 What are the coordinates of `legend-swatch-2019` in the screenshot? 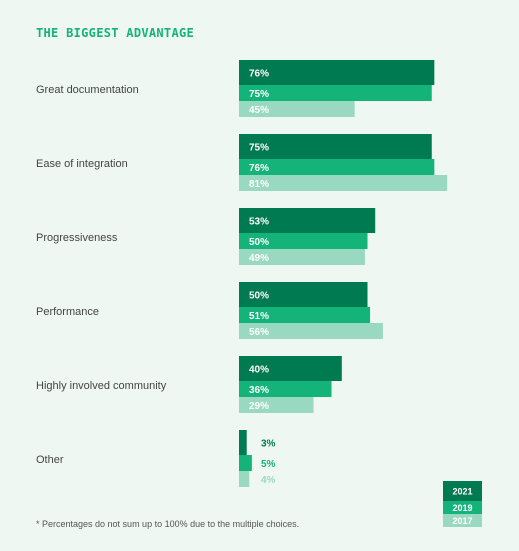 It's located at (462, 507).